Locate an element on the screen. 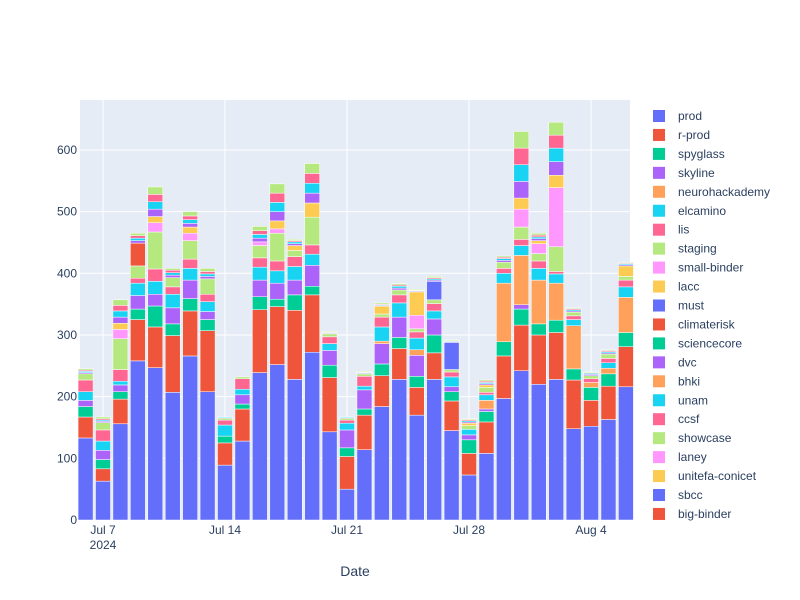 The height and width of the screenshot is (600, 800). legend-item-sbcc: sbcc is located at coordinates (678, 495).